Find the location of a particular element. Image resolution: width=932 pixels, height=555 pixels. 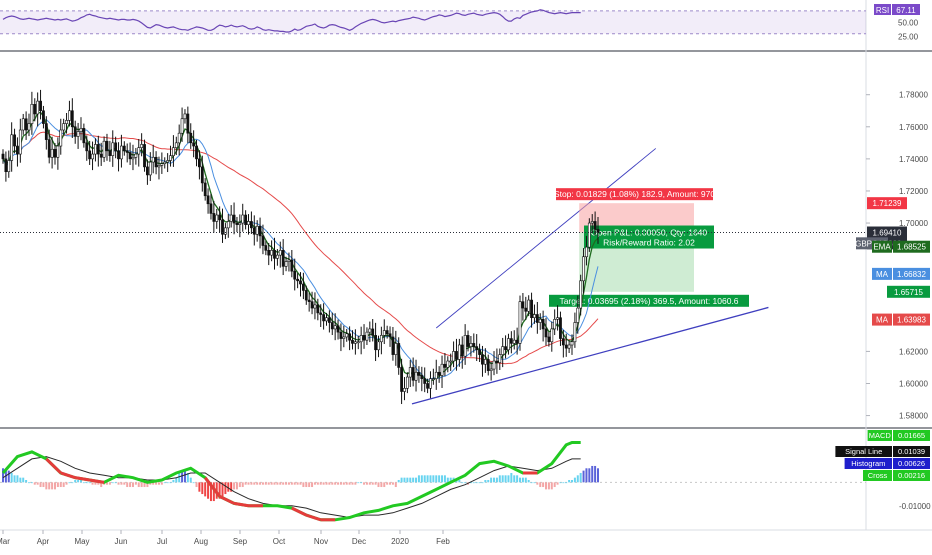

channel-upper-line is located at coordinates (546, 238).